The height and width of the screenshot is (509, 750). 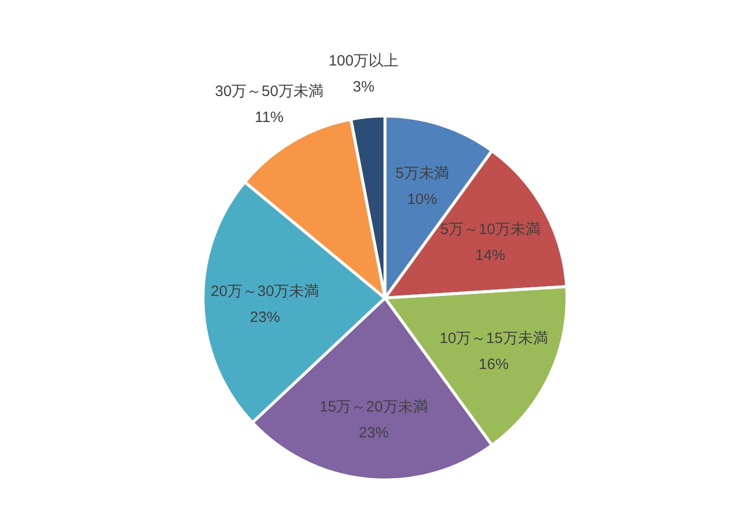 I want to click on data-label: 10%, so click(x=422, y=199).